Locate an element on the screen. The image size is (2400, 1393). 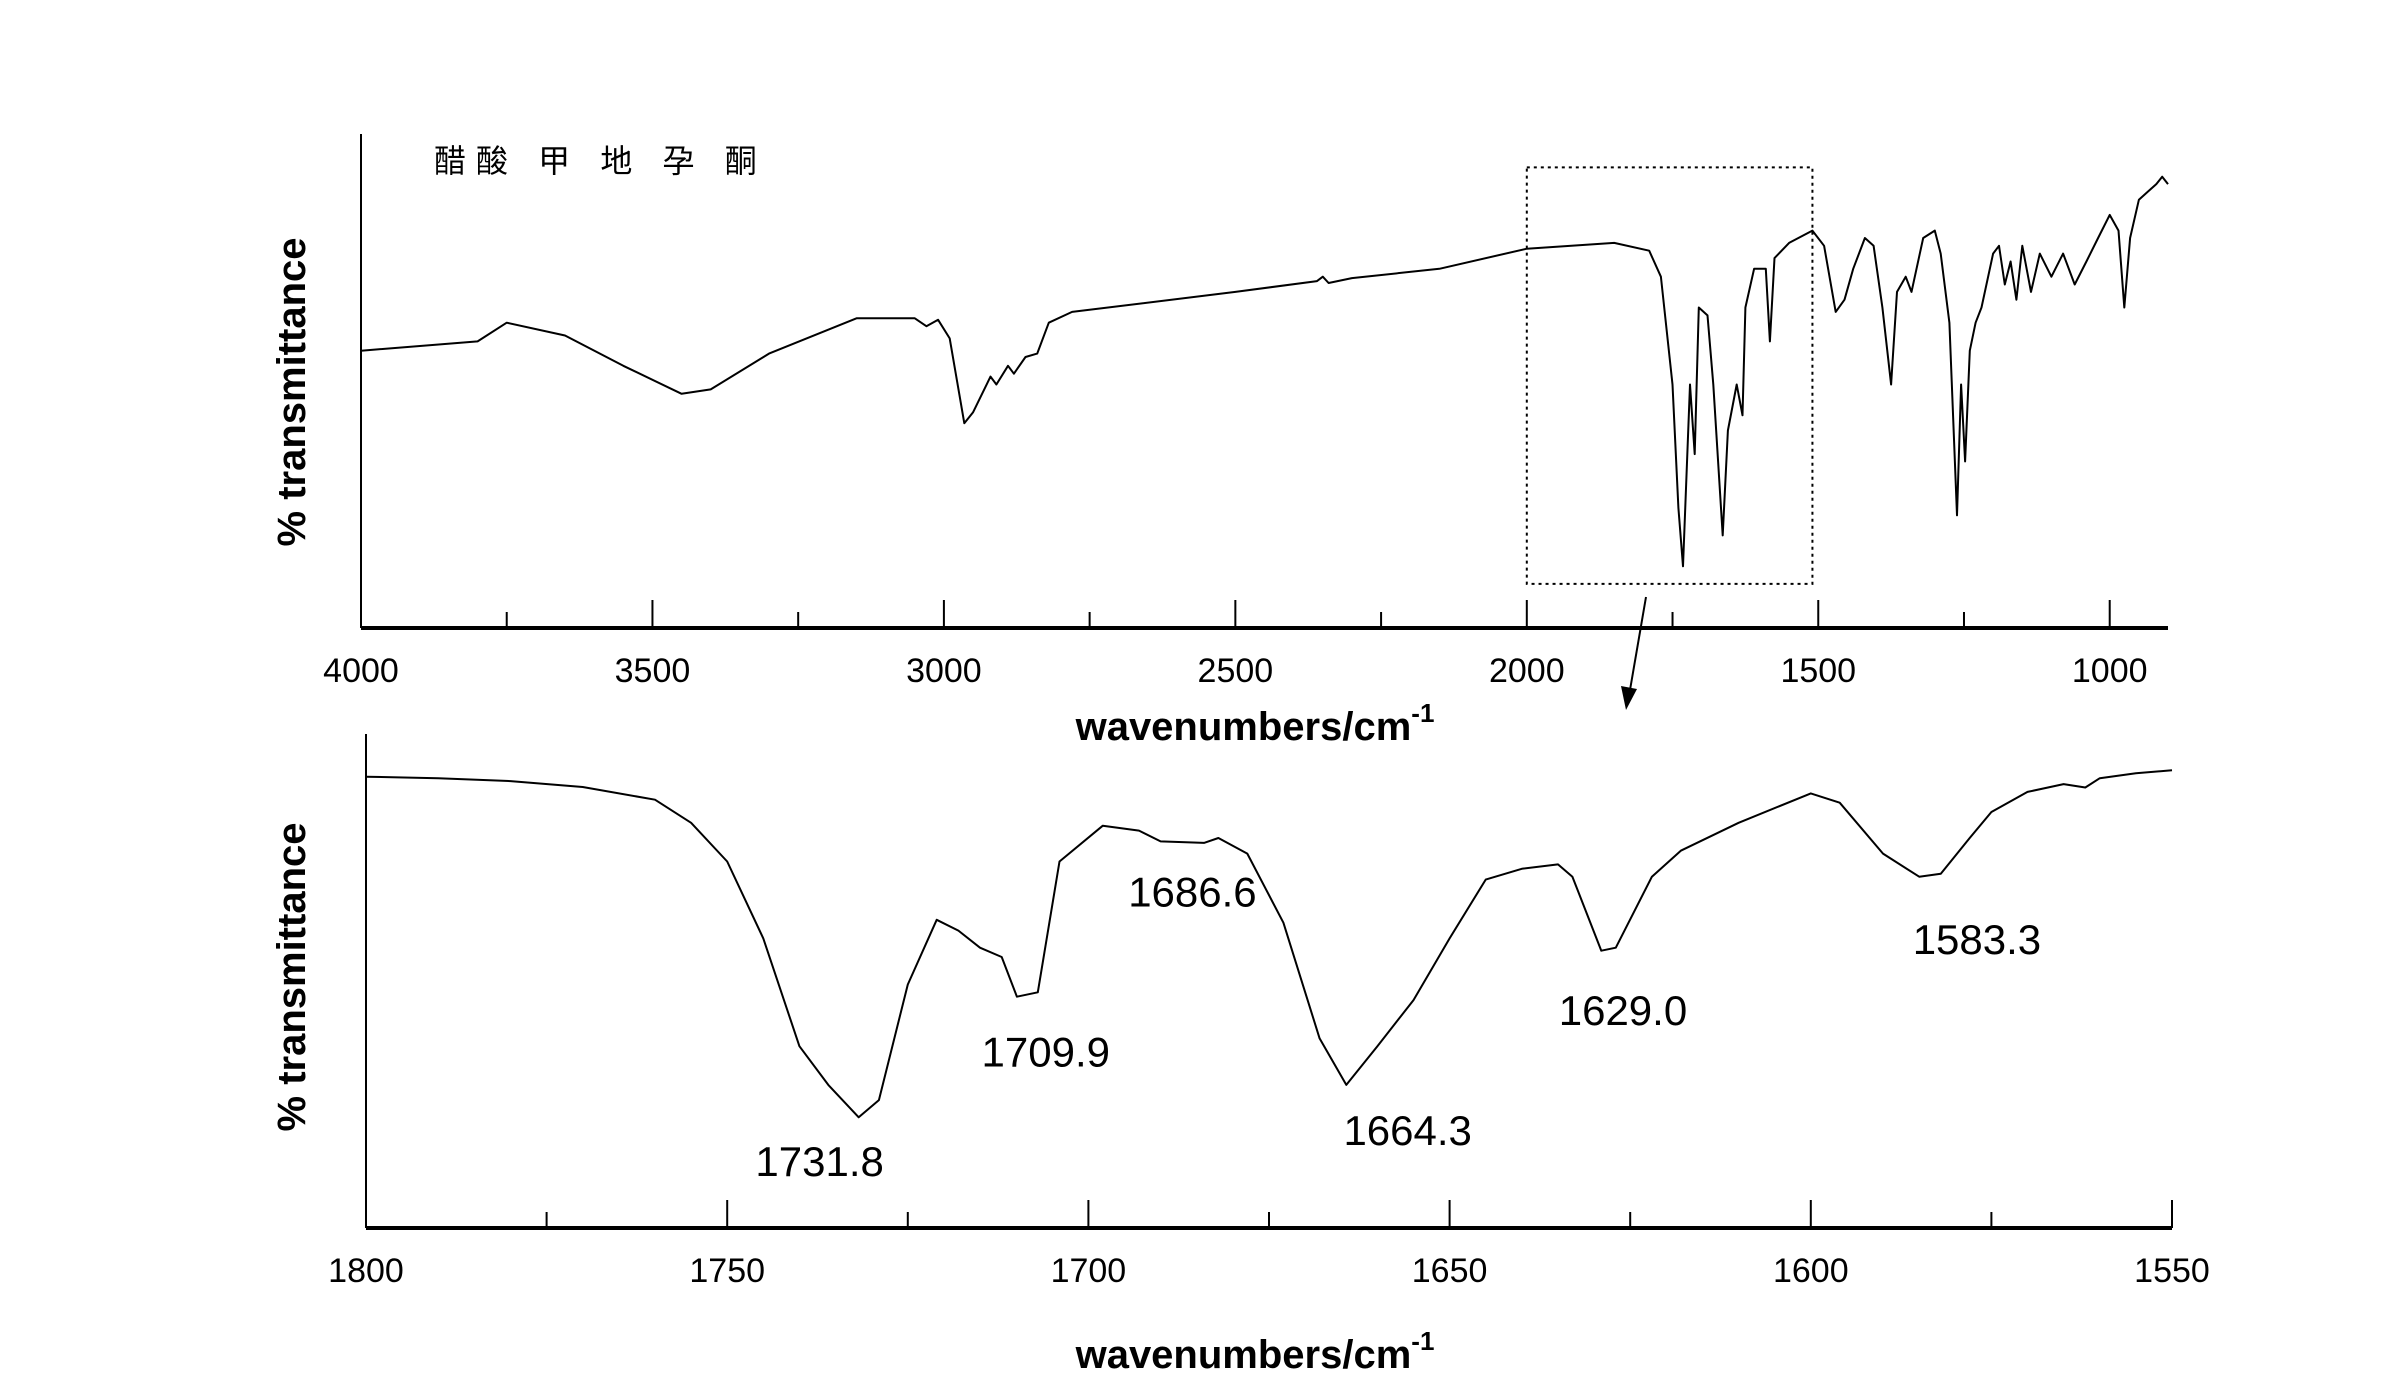
x-tick-label: 1750 is located at coordinates (727, 1271).